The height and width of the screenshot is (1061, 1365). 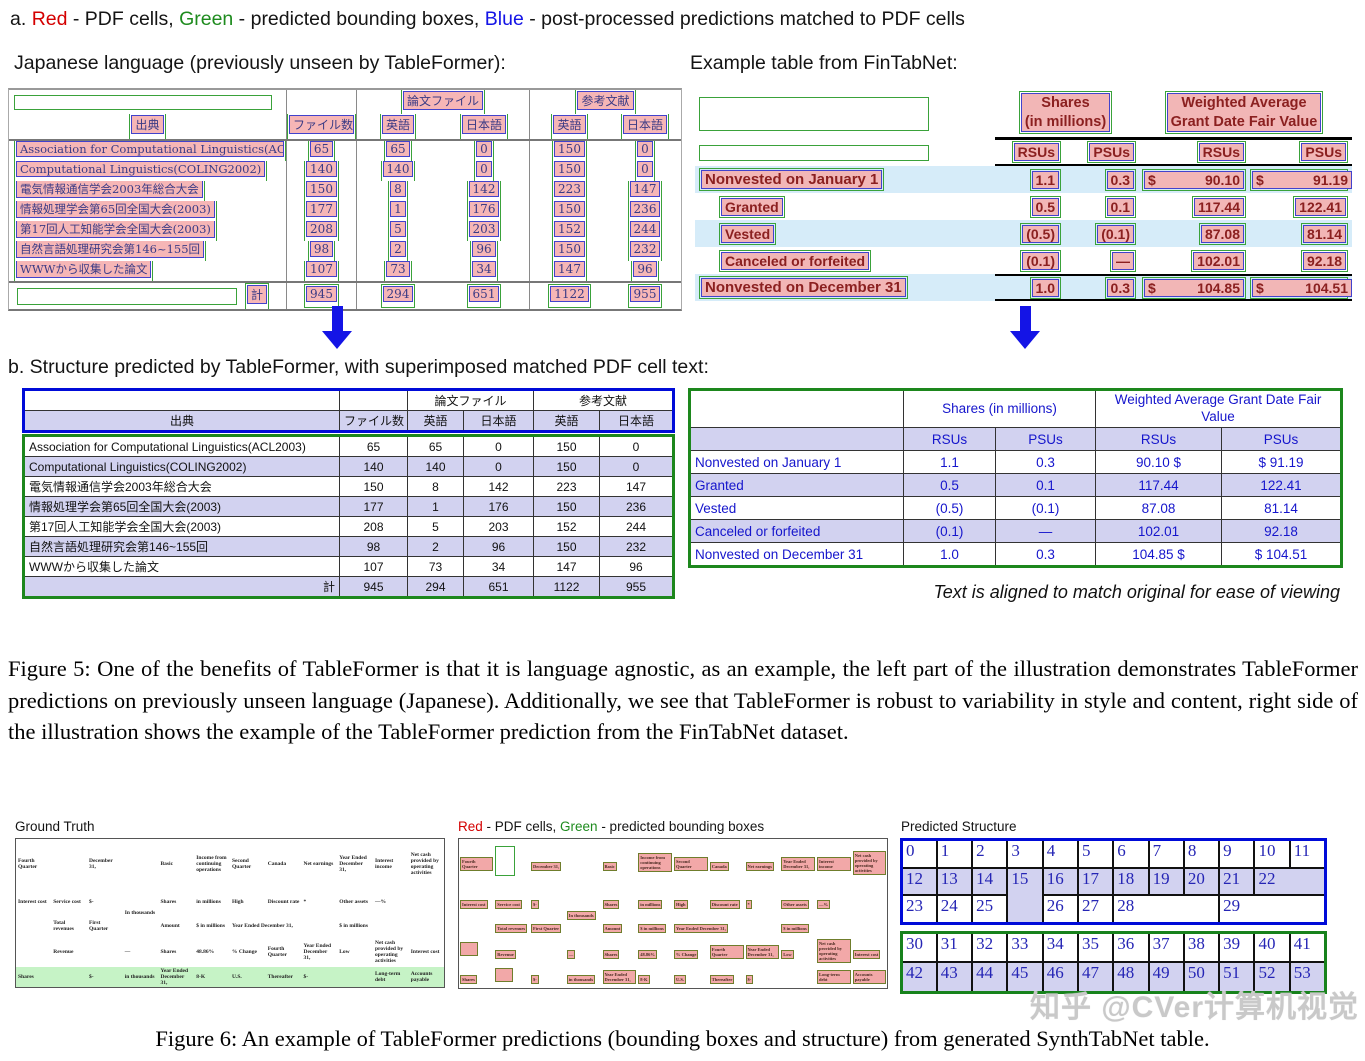 I want to click on table-cell: 8, so click(x=435, y=486).